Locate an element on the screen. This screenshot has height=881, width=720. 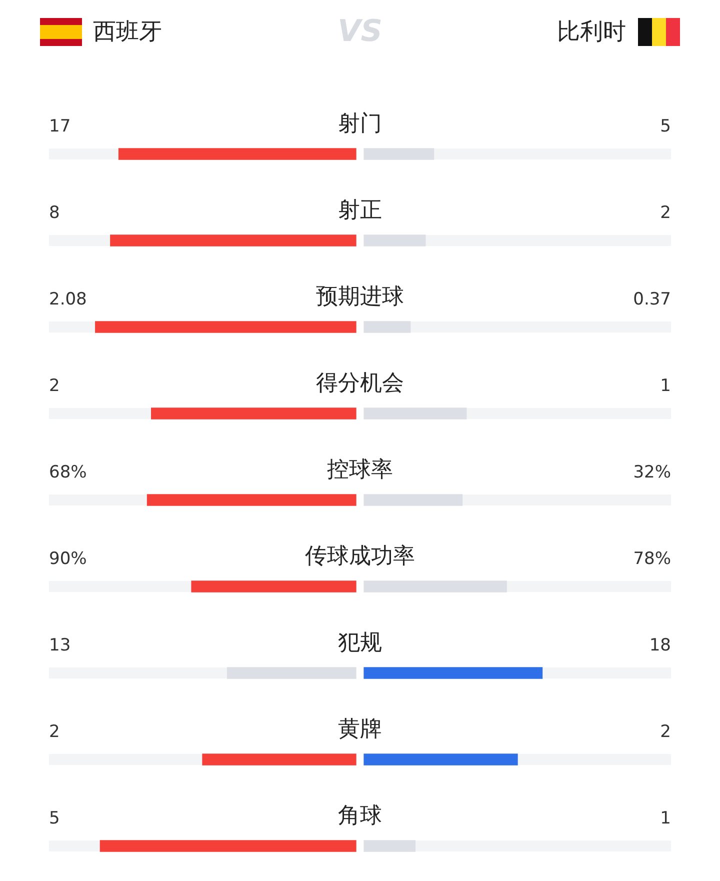
text: 比利时 is located at coordinates (591, 32).